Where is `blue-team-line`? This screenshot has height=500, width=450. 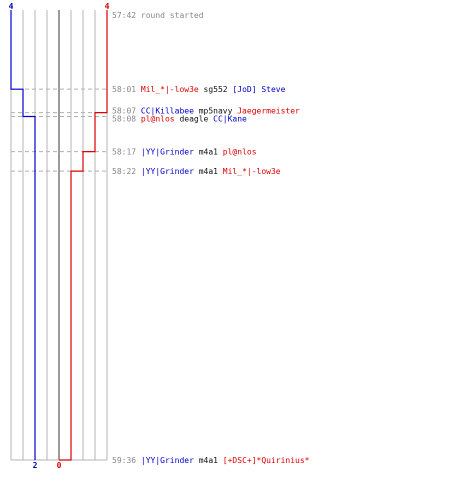
blue-team-line is located at coordinates (23, 235).